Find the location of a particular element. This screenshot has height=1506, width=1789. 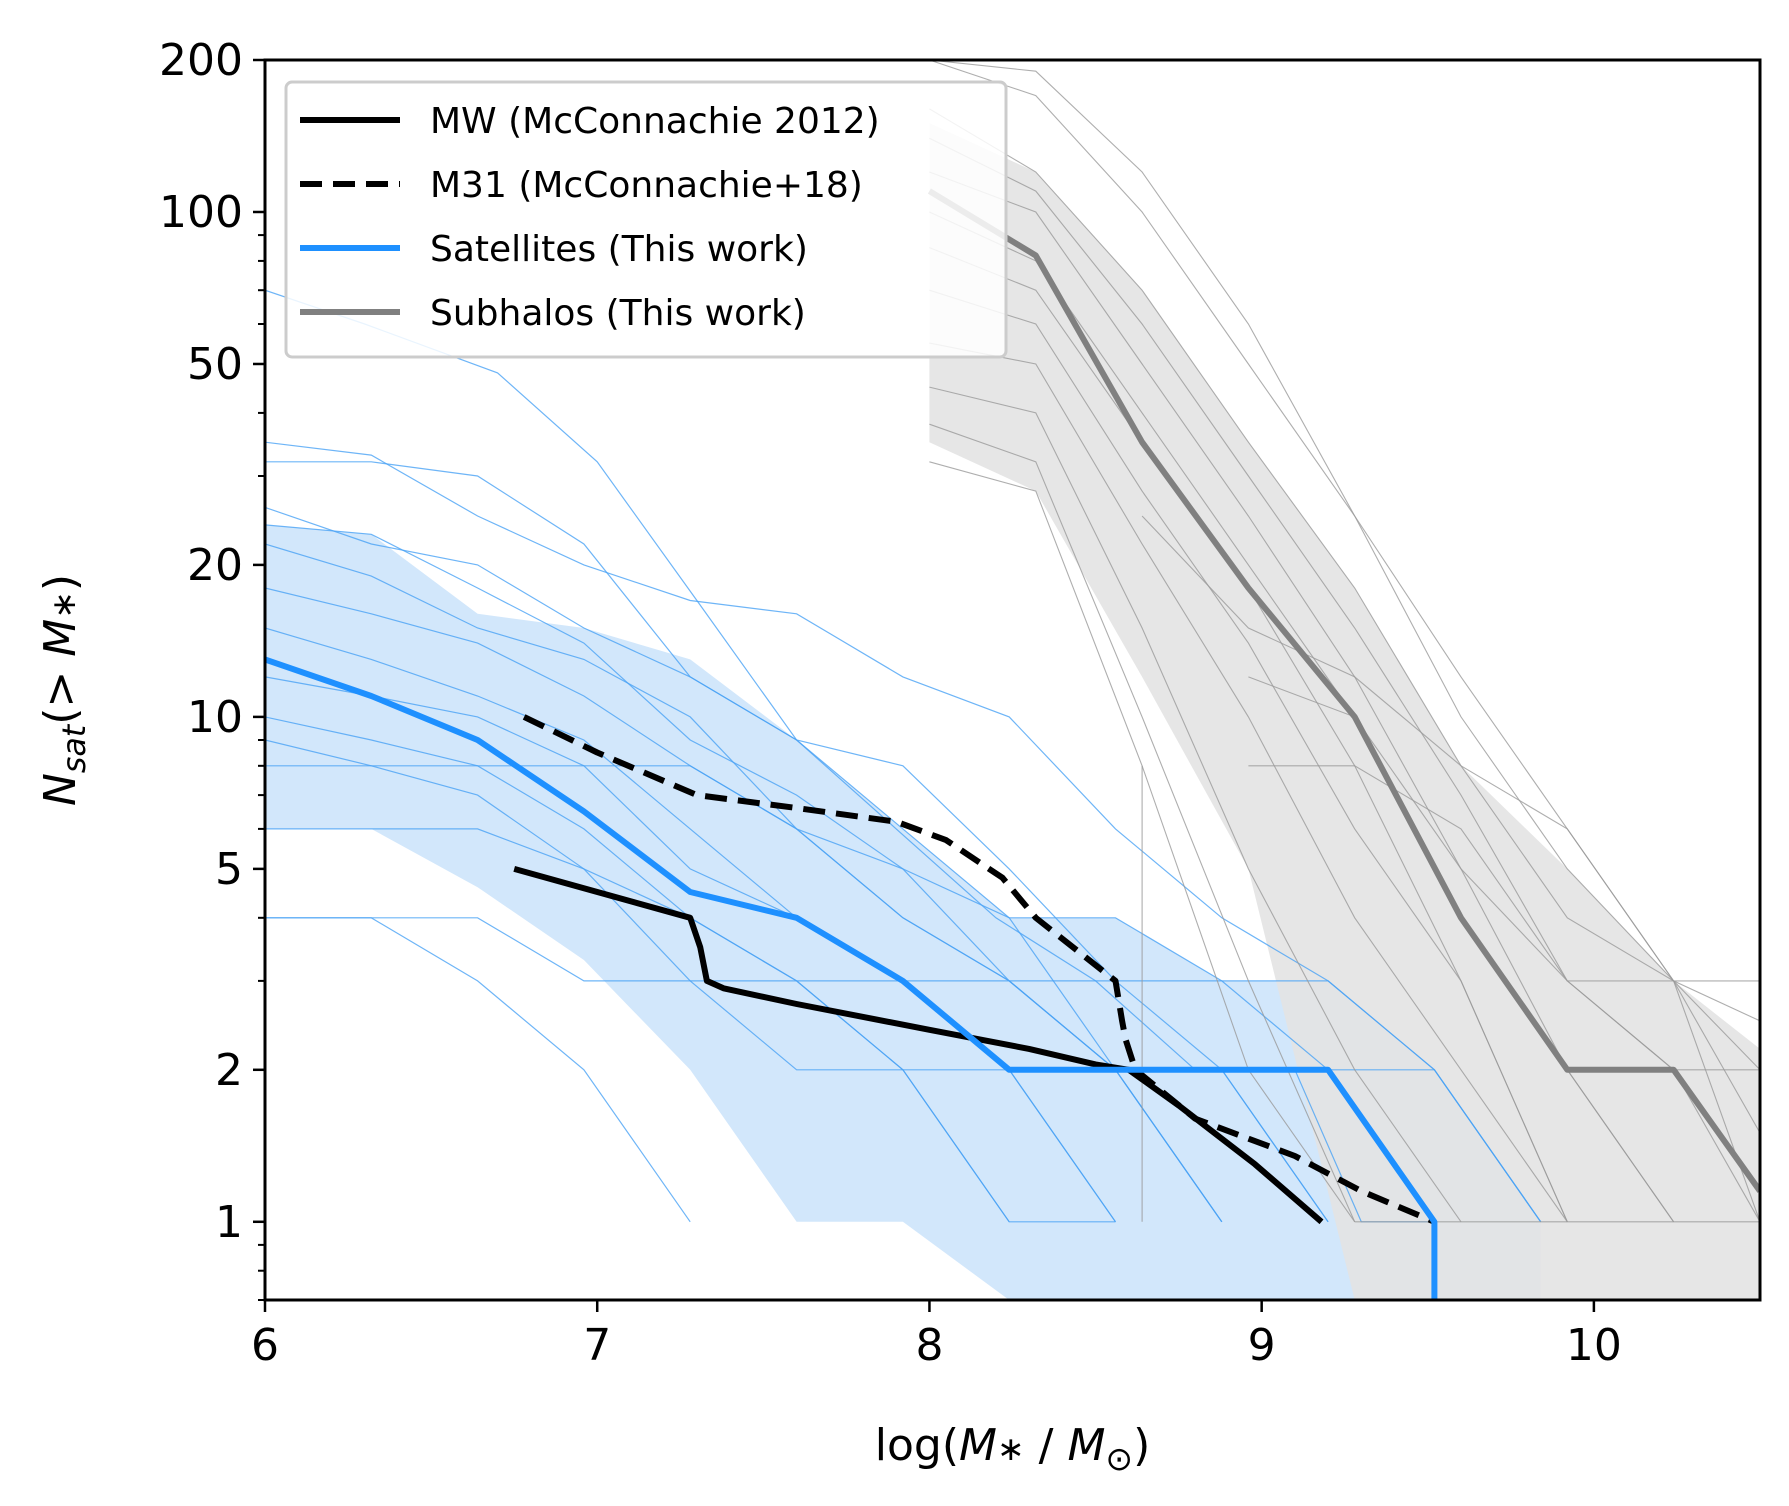

y-tick-label: 100 is located at coordinates (201, 212).